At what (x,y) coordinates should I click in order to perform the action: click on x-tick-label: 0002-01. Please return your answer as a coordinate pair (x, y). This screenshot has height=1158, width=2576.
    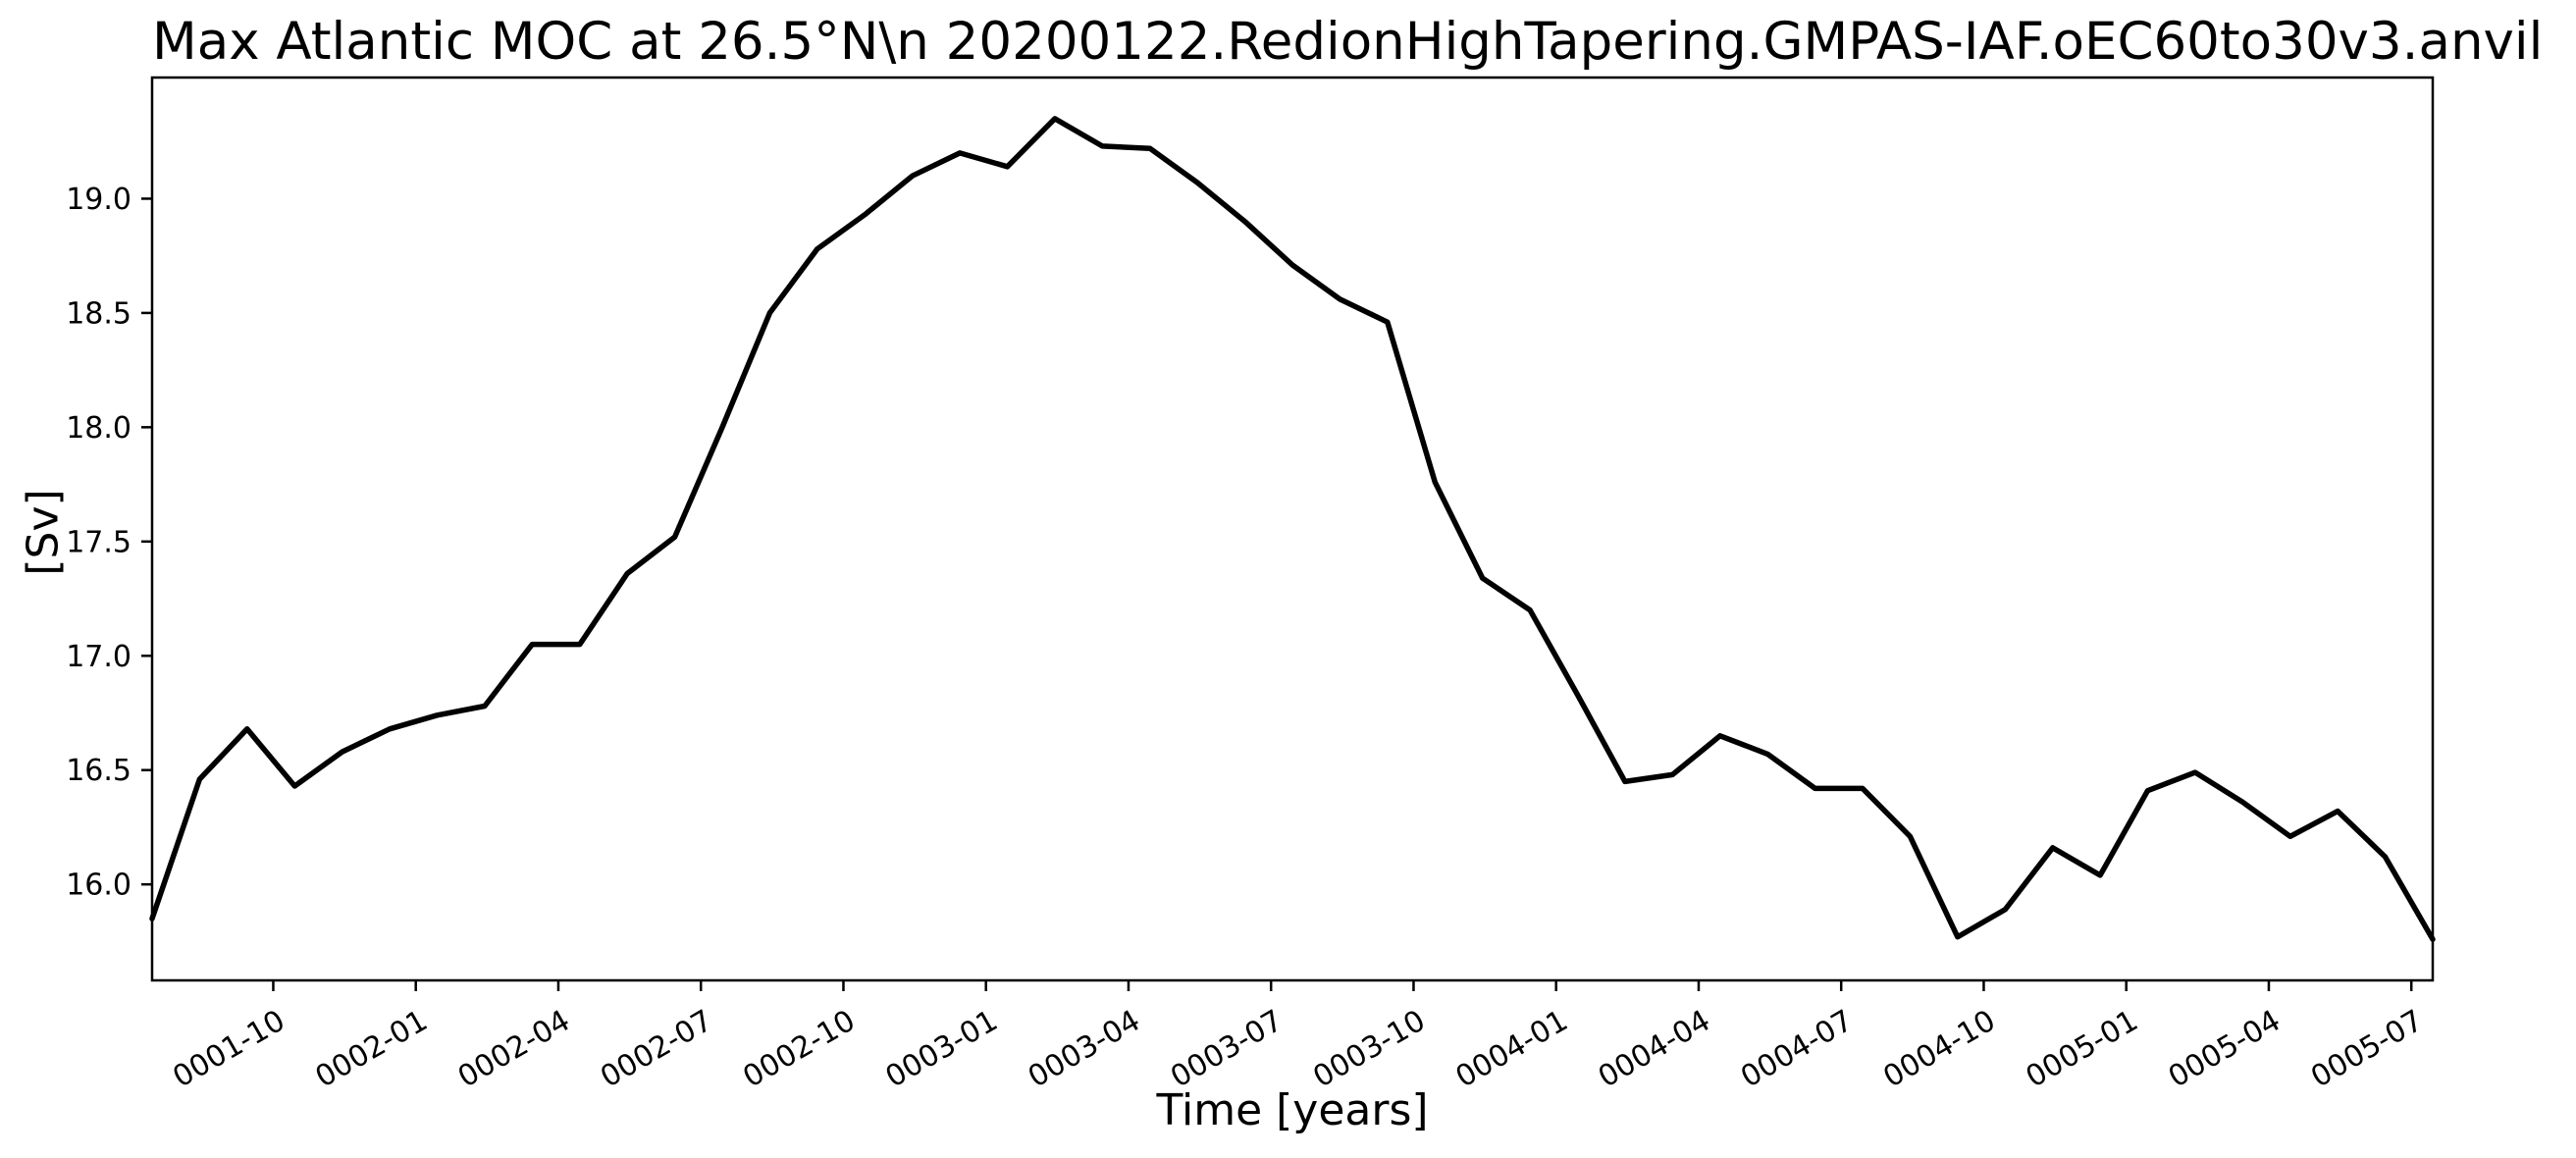
    Looking at the image, I should click on (372, 1049).